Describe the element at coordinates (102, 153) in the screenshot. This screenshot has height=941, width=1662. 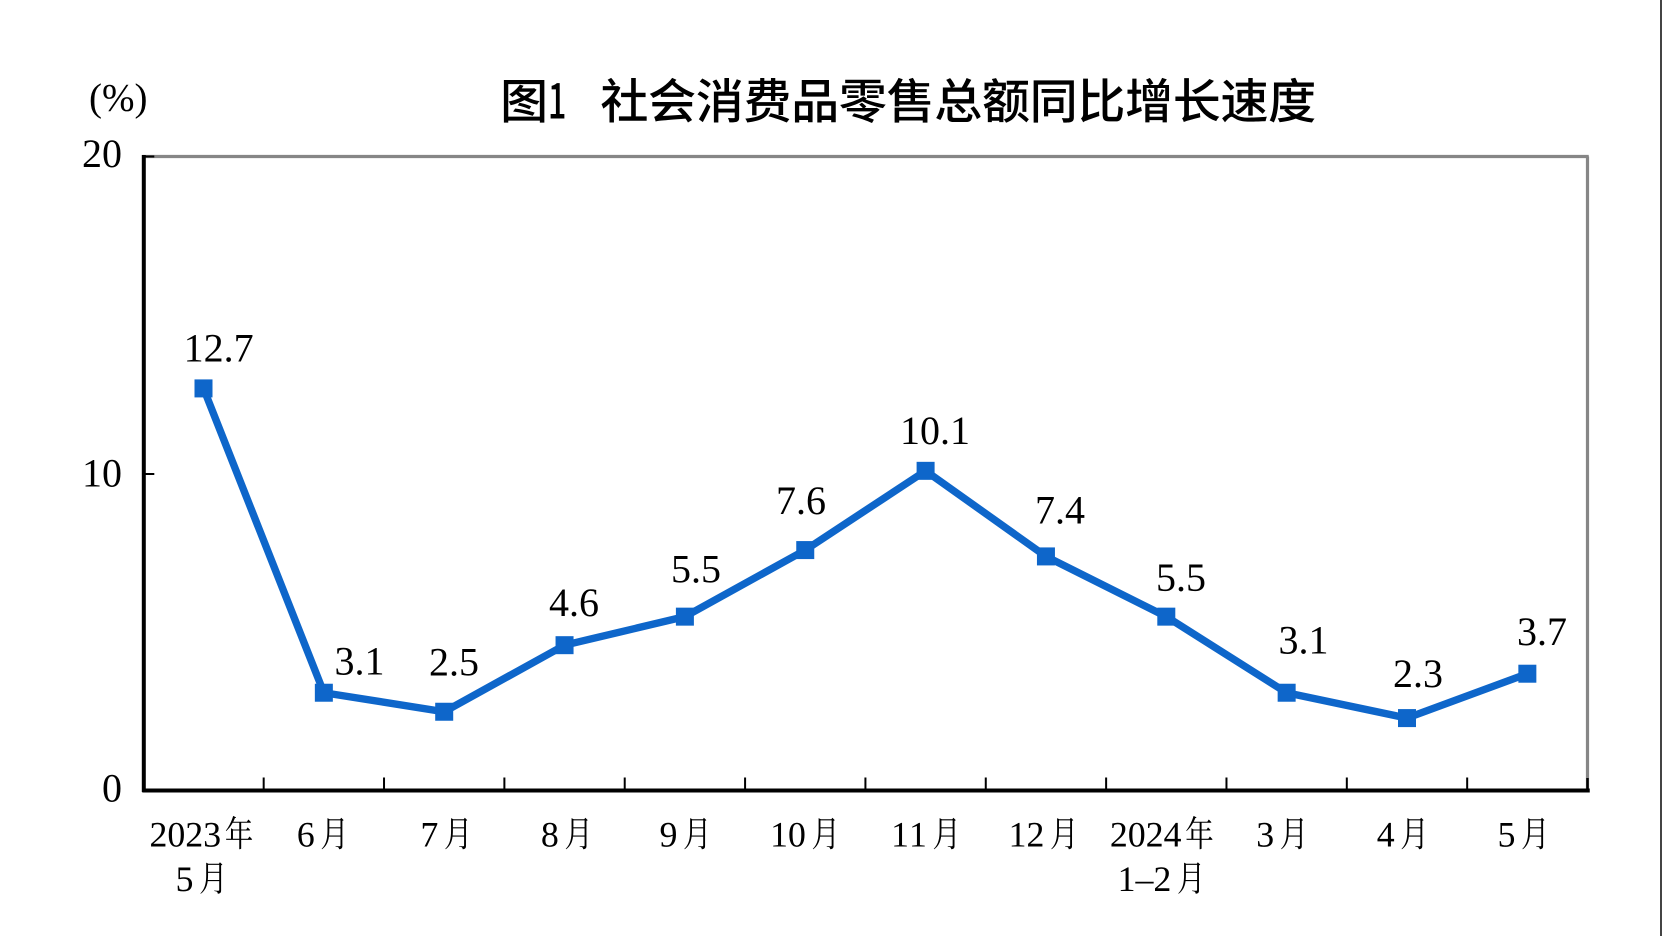
I see `svg-text: 20` at that location.